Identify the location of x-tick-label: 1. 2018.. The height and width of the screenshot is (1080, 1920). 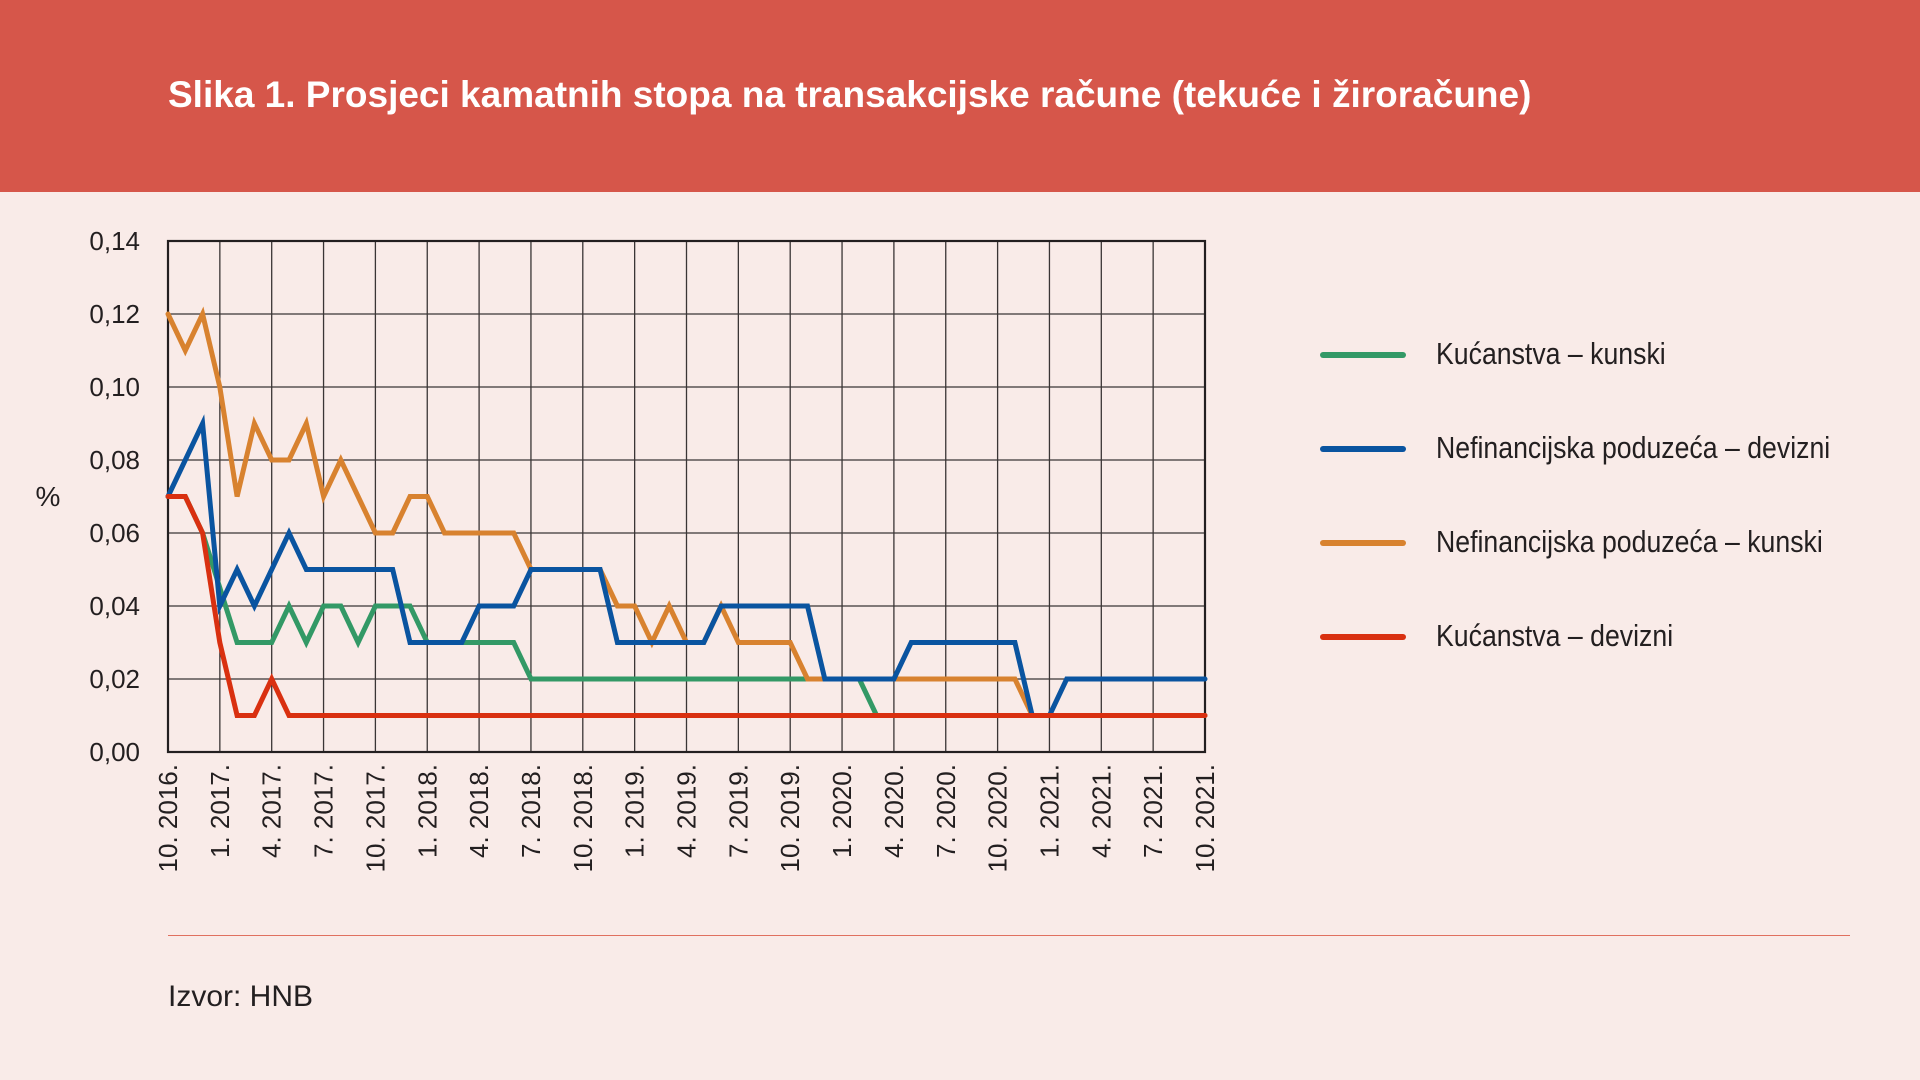
(427, 811).